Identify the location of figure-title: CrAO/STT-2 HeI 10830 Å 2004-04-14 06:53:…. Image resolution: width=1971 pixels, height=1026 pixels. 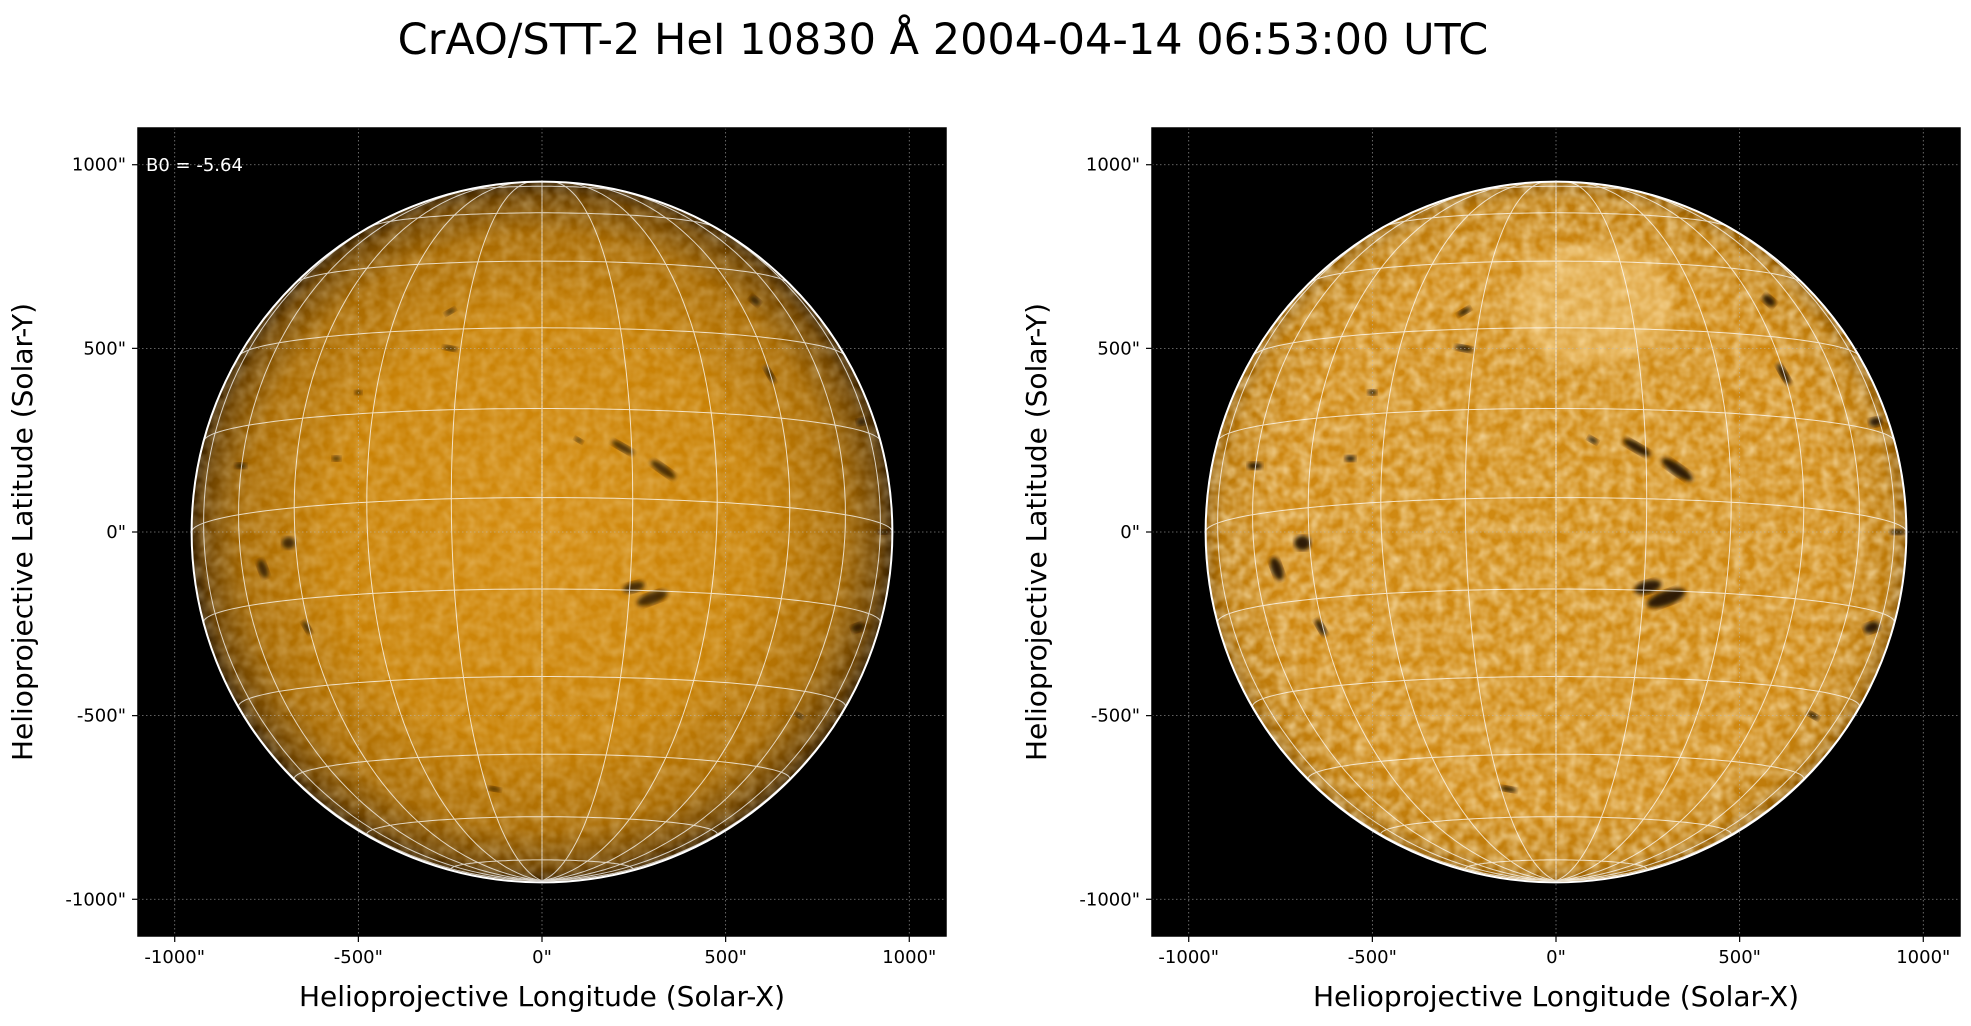
(943, 40).